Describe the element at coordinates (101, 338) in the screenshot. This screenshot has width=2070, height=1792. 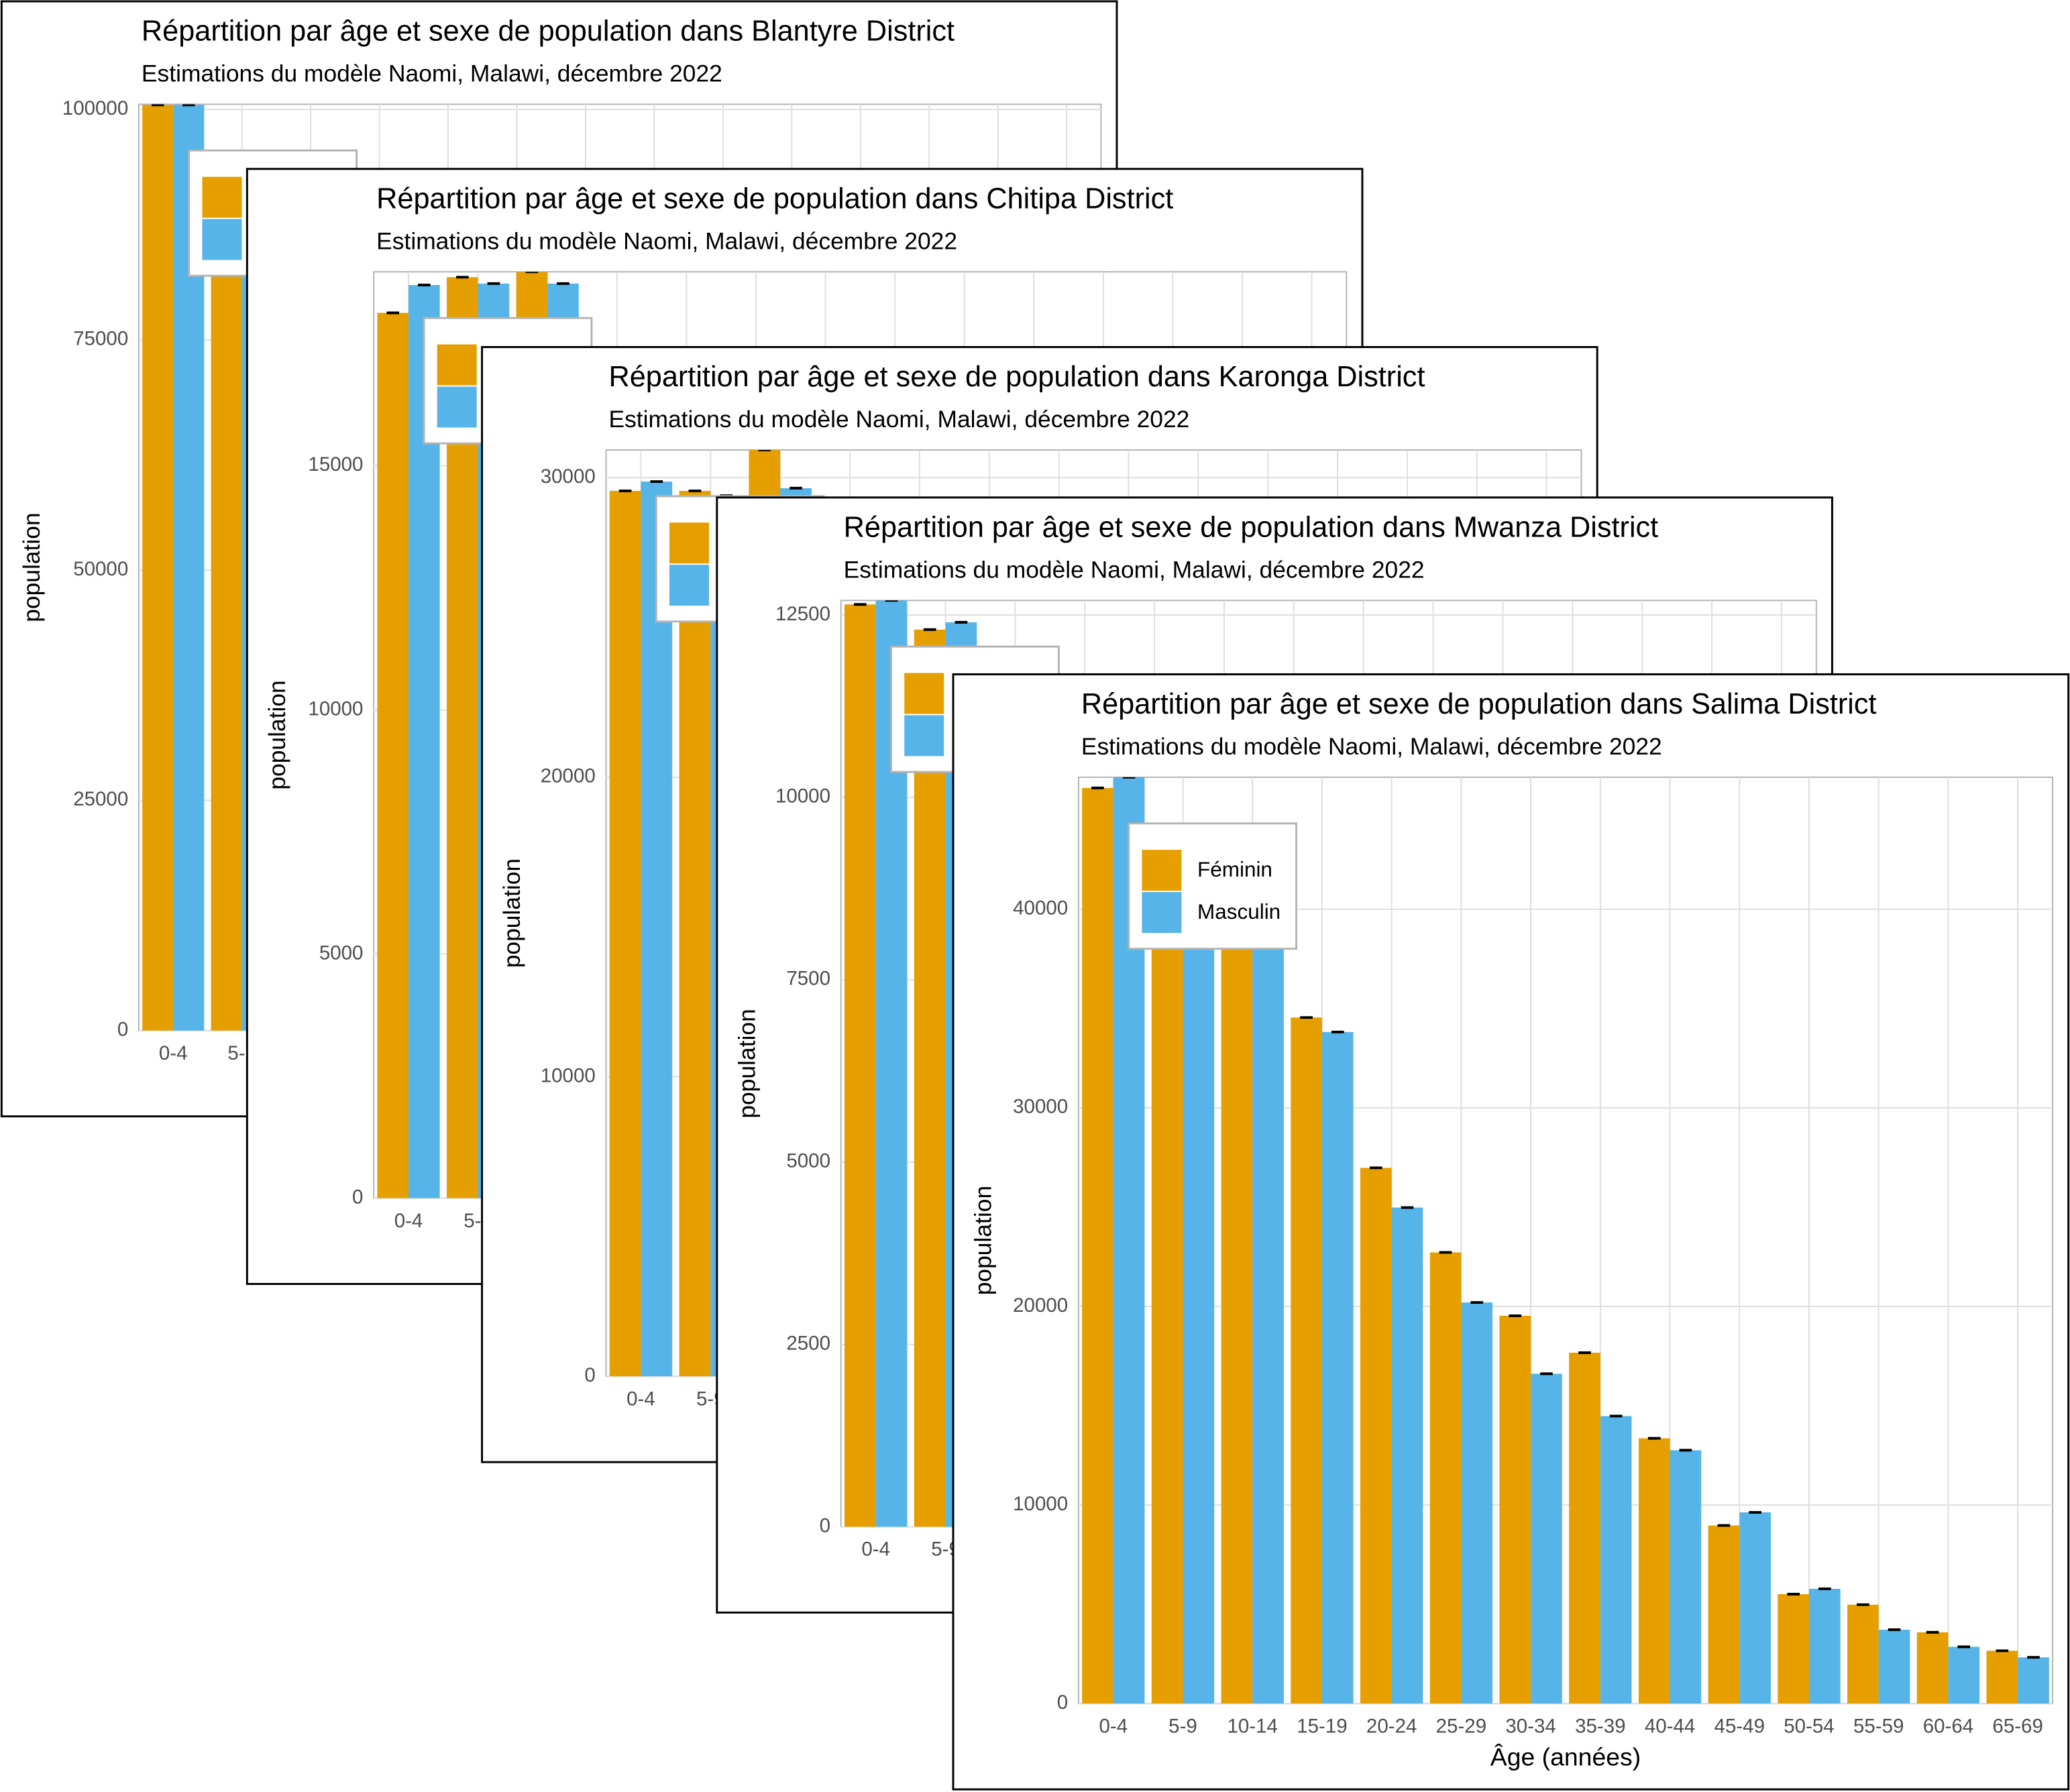
I see `y-tick-label: 75000` at that location.